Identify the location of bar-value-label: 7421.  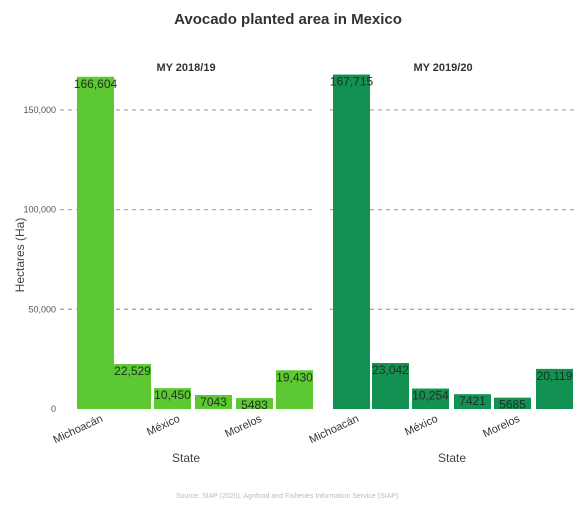
(472, 401).